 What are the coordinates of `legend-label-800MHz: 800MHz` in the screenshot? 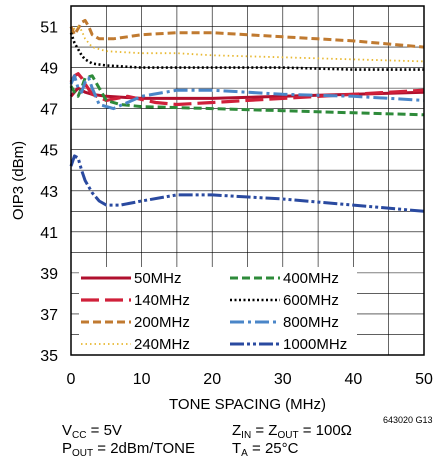 It's located at (311, 322).